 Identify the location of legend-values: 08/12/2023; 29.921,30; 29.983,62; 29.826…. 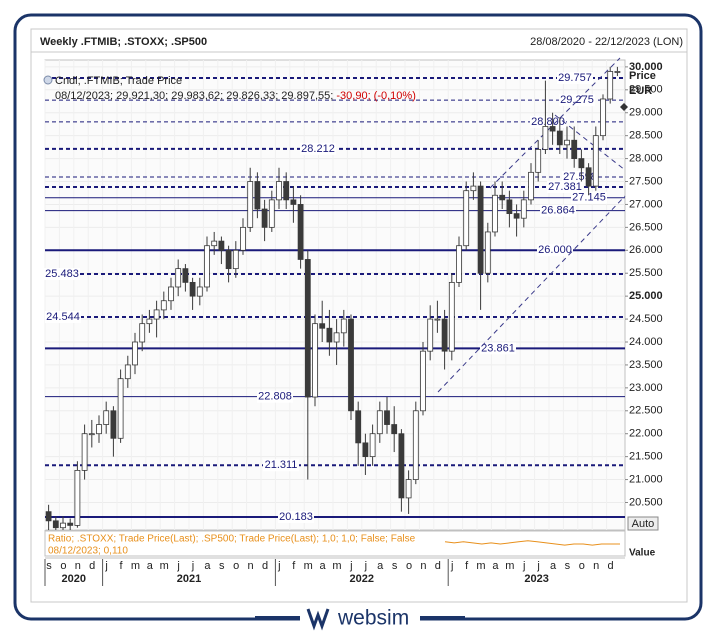
(235, 96).